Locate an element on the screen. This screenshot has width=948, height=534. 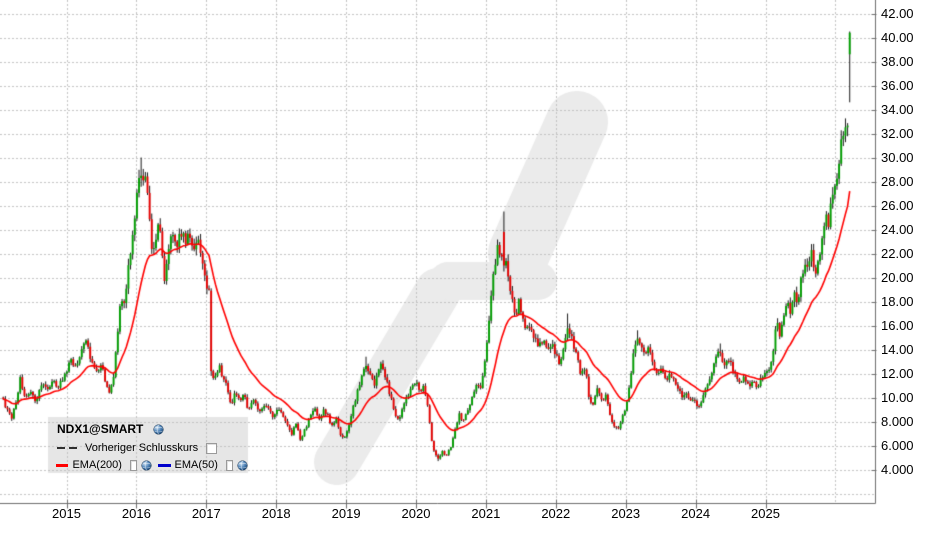
prev-close-line-sample is located at coordinates (69, 448).